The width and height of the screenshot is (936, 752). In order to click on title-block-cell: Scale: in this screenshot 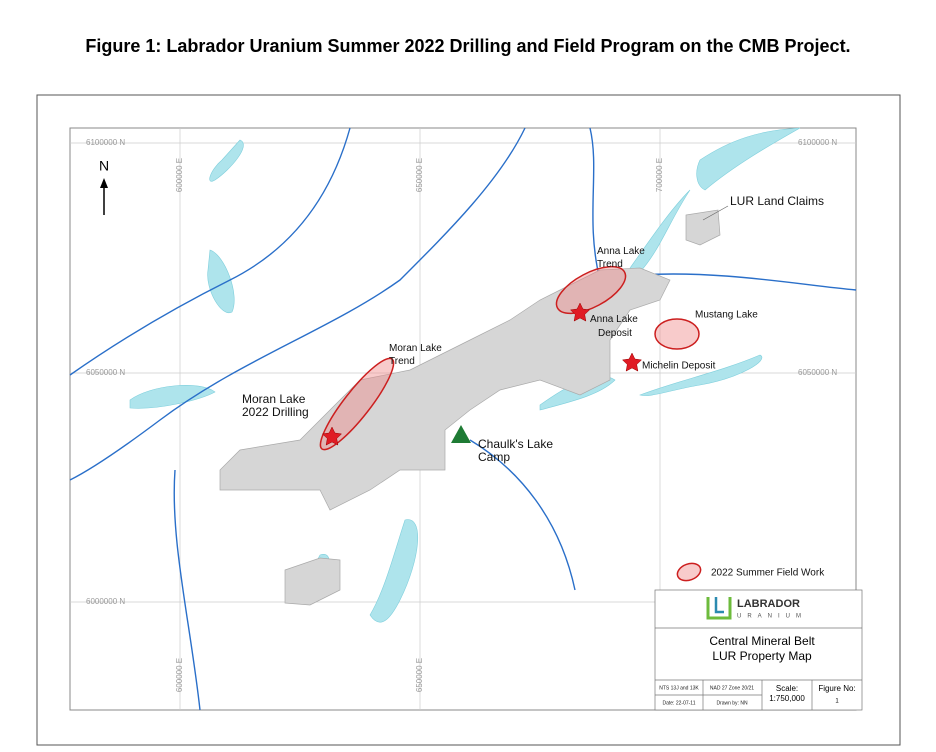, I will do `click(787, 688)`.